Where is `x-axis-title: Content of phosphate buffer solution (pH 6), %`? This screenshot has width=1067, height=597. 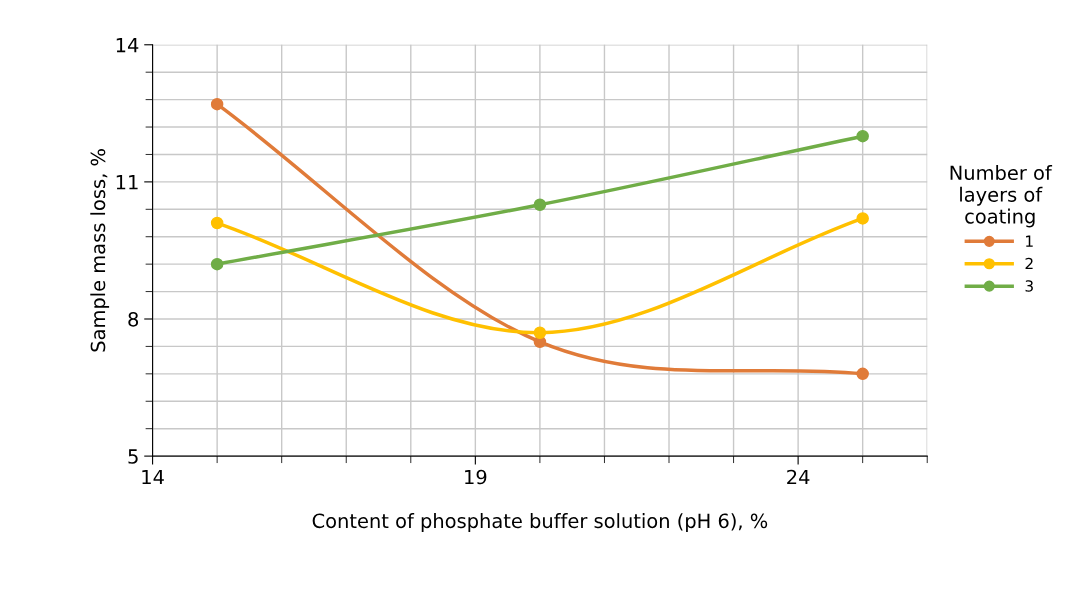
x-axis-title: Content of phosphate buffer solution (pH 6), % is located at coordinates (540, 522).